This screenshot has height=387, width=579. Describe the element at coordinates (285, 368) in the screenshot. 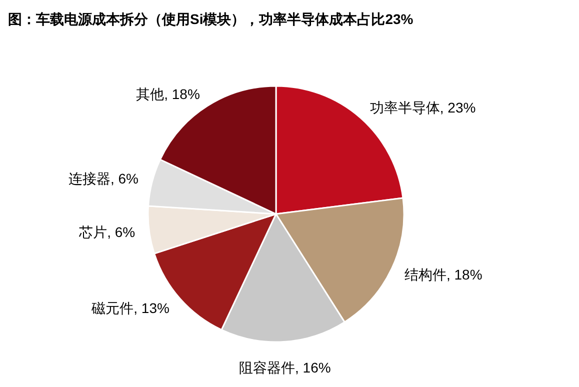

I see `slice-label: 阻容器件, 16%` at that location.